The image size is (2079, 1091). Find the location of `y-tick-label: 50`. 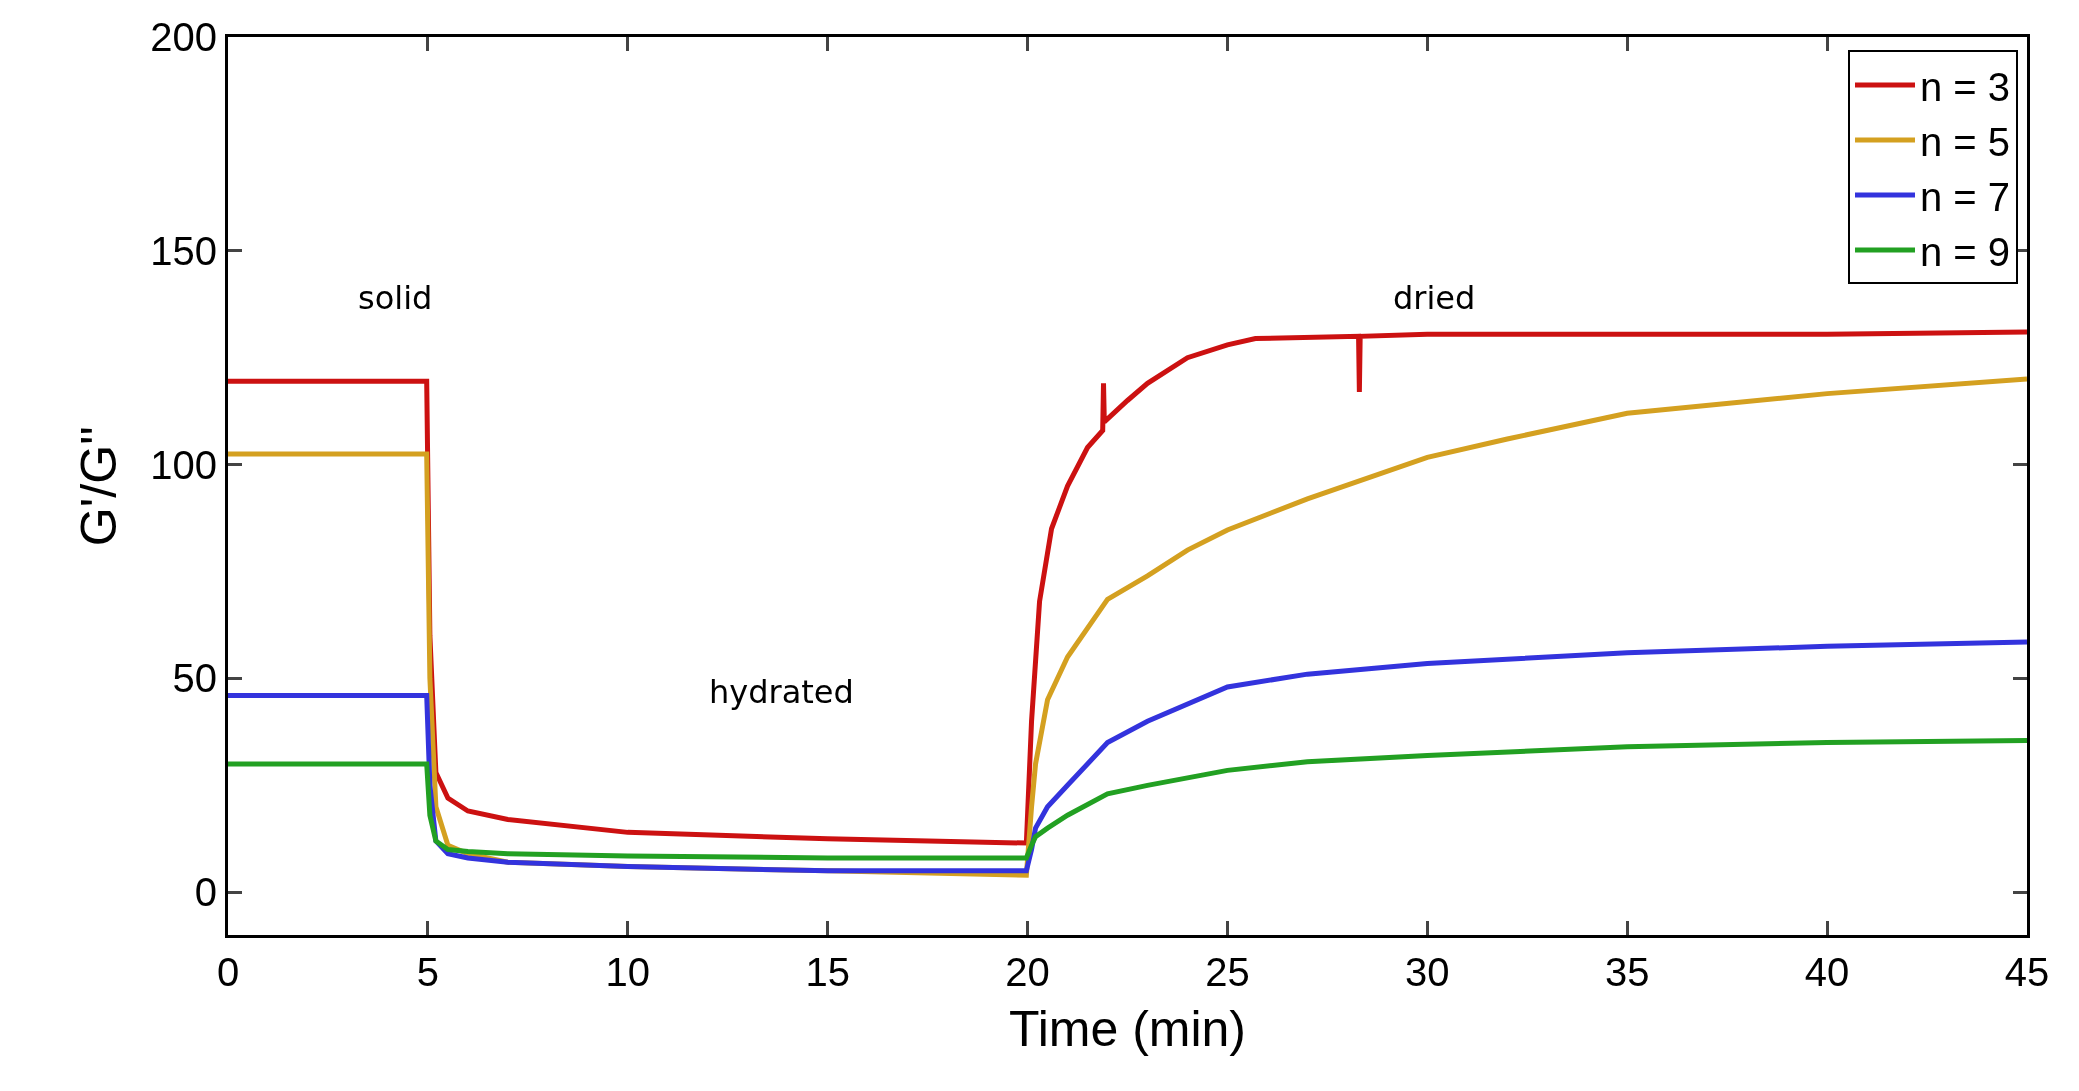

y-tick-label: 50 is located at coordinates (194, 678).